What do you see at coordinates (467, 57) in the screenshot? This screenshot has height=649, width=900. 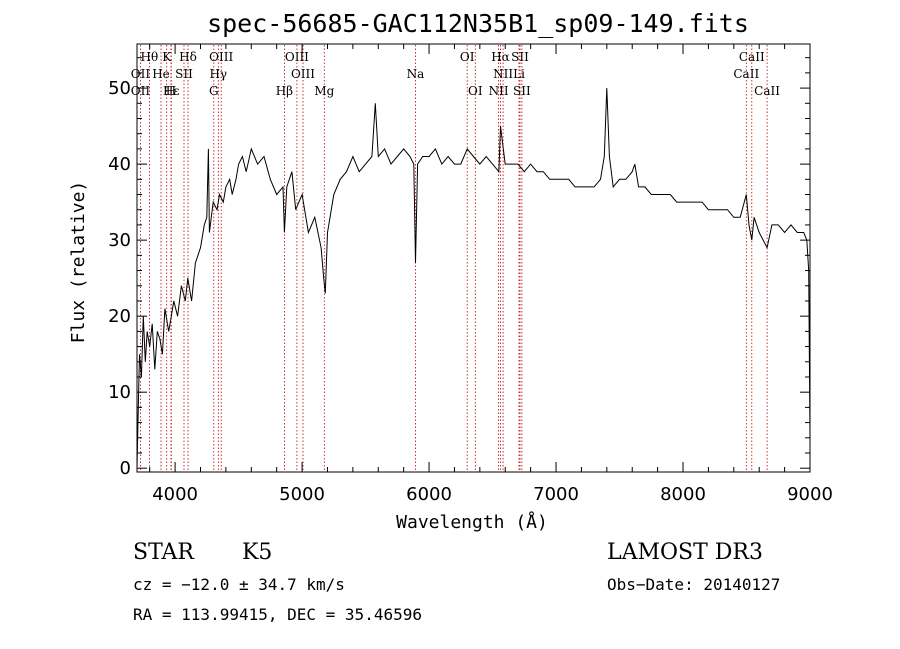 I see `line-label-5: OI` at bounding box center [467, 57].